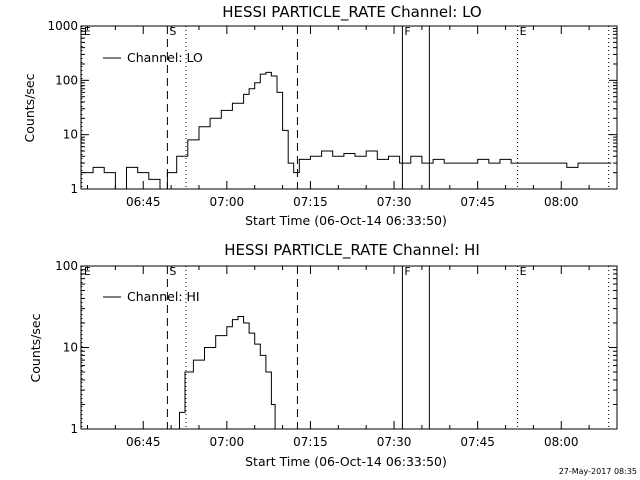 The height and width of the screenshot is (480, 640). I want to click on legend-label: Channel: LO, so click(165, 57).